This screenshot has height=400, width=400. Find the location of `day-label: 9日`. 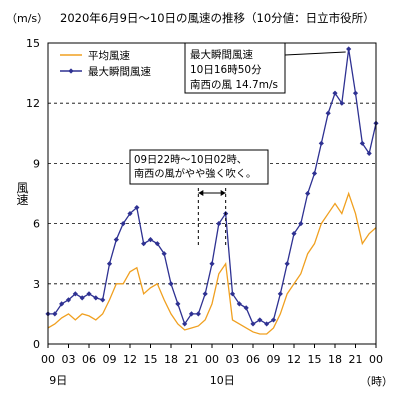

day-label: 9日 is located at coordinates (58, 380).